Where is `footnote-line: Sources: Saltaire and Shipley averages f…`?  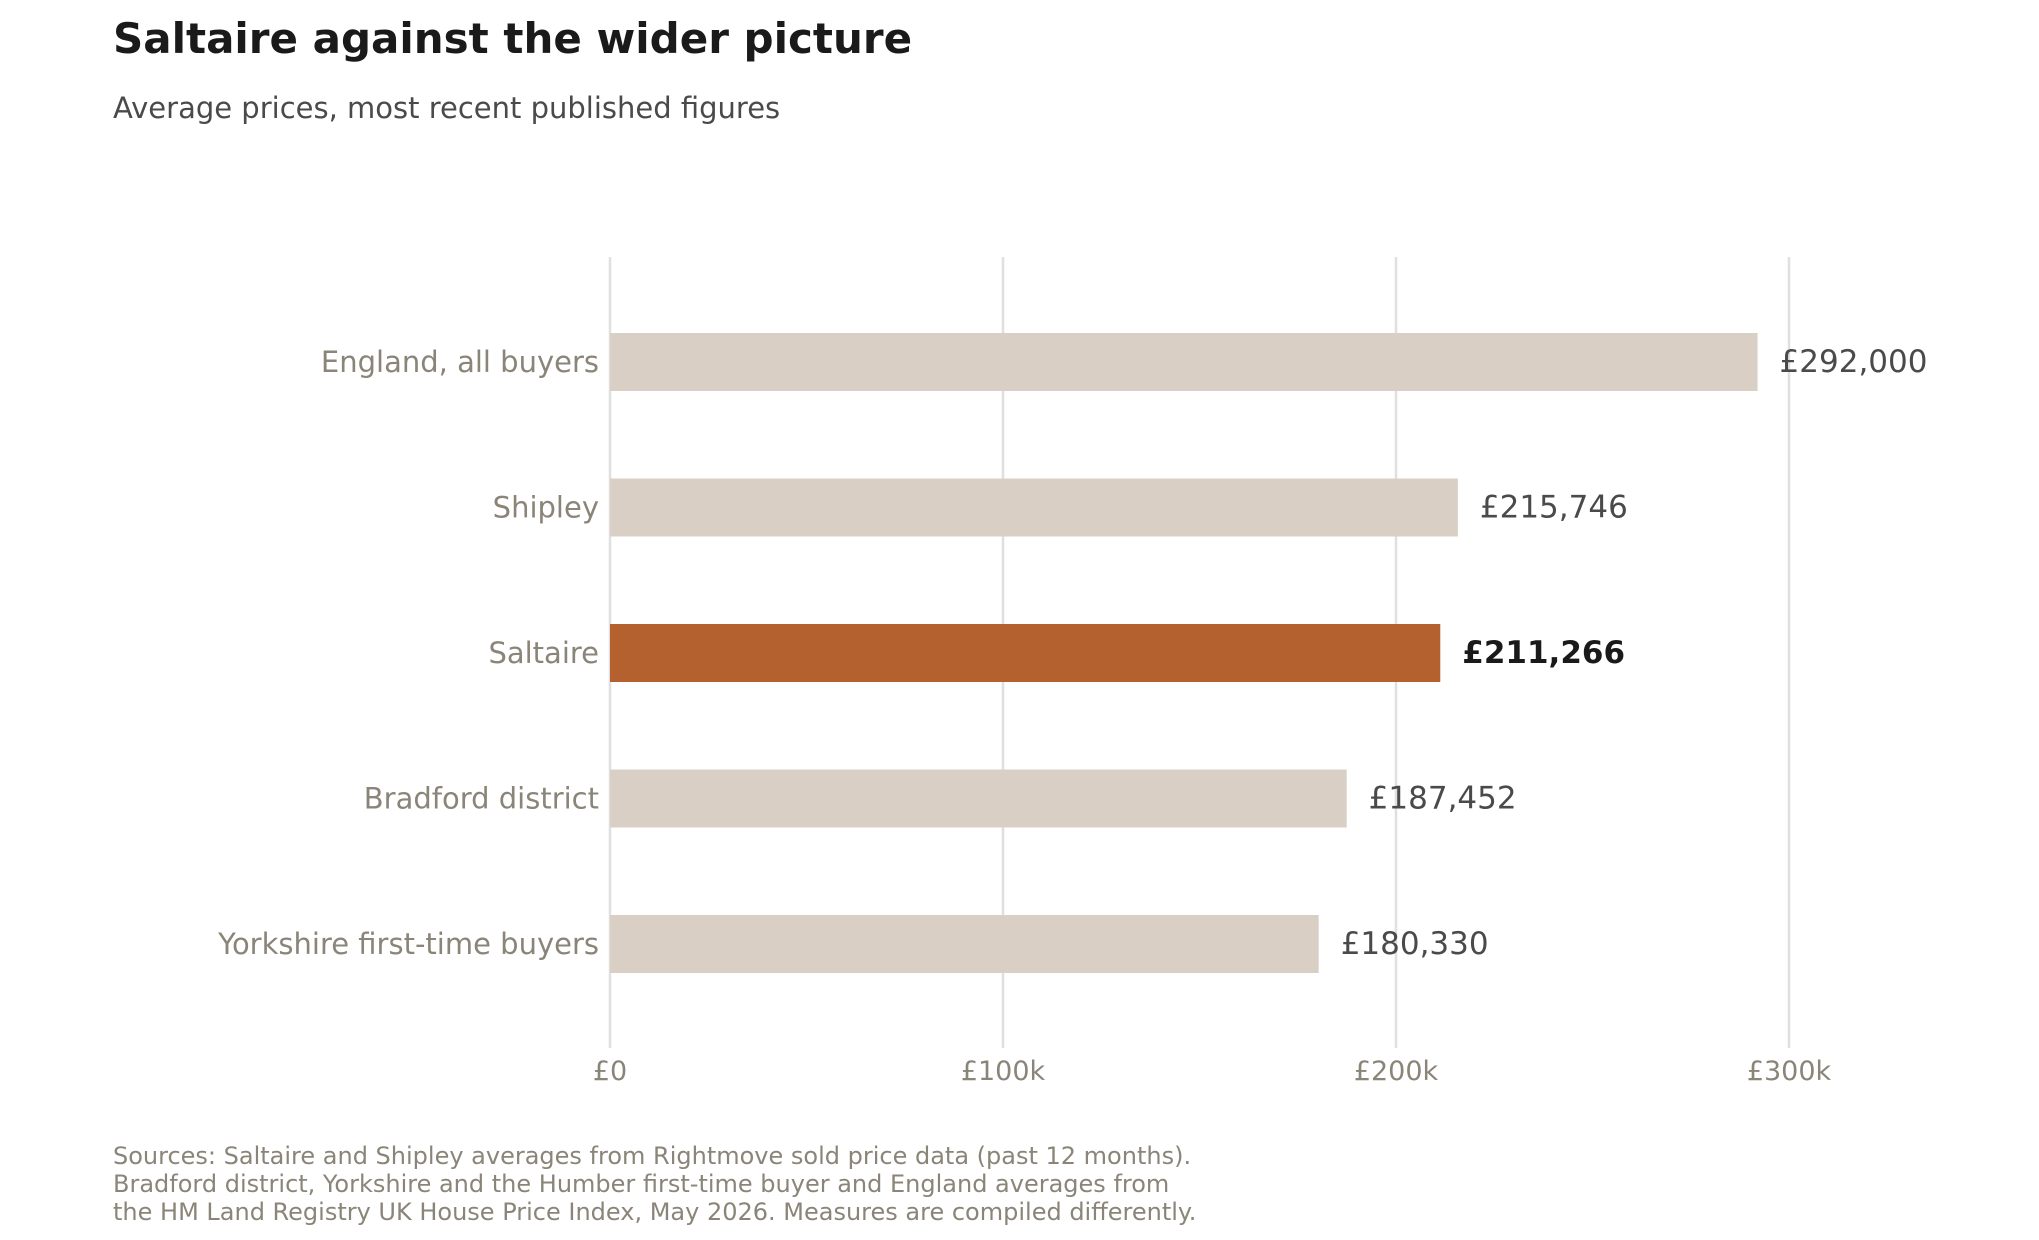 footnote-line: Sources: Saltaire and Shipley averages f… is located at coordinates (652, 1156).